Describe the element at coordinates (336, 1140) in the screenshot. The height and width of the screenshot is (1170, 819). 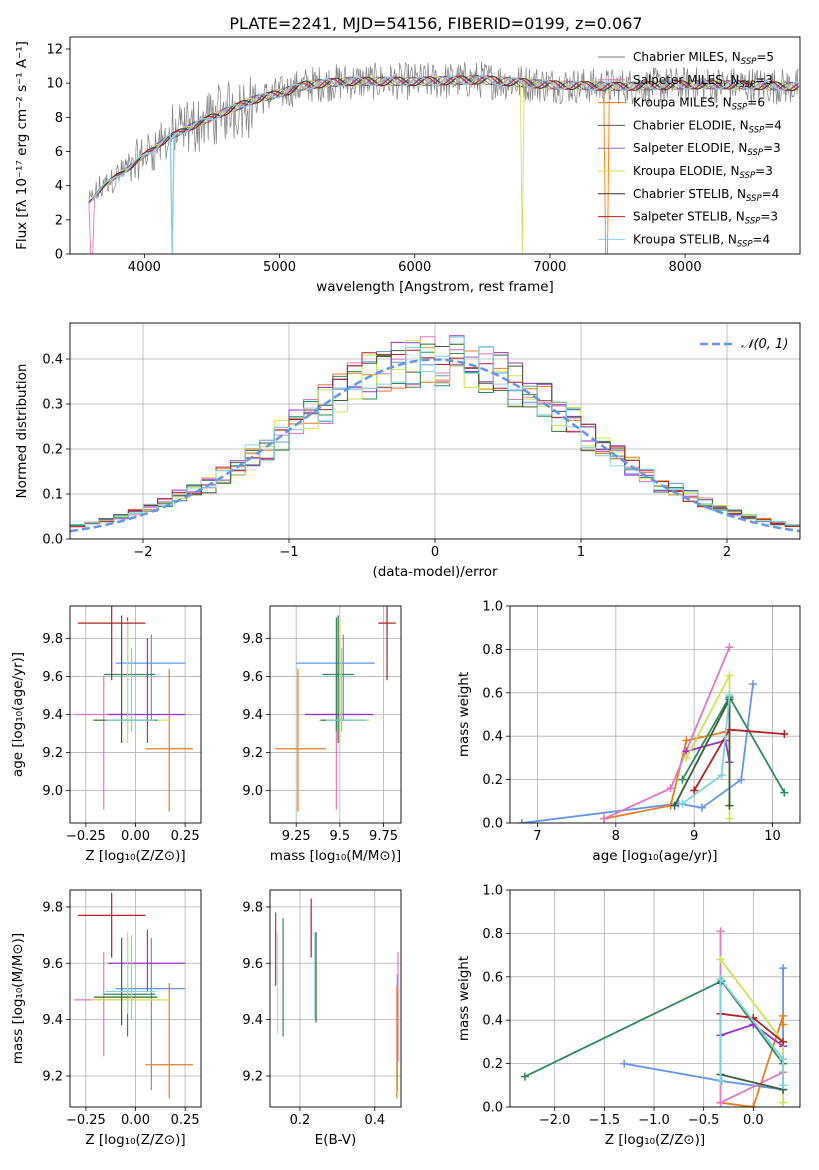
I see `x-axis-label: E(B-V)` at that location.